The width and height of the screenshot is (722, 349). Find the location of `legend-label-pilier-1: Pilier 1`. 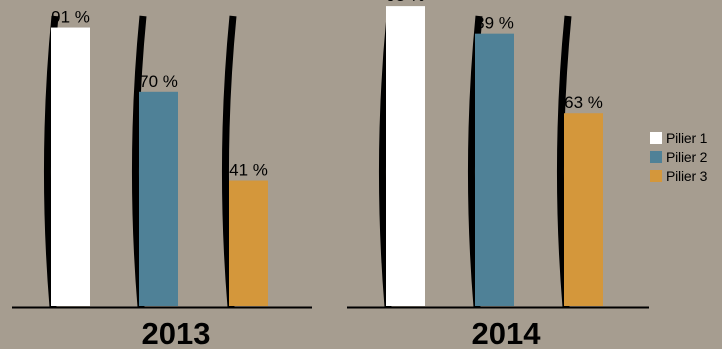

legend-label-pilier-1: Pilier 1 is located at coordinates (687, 137).